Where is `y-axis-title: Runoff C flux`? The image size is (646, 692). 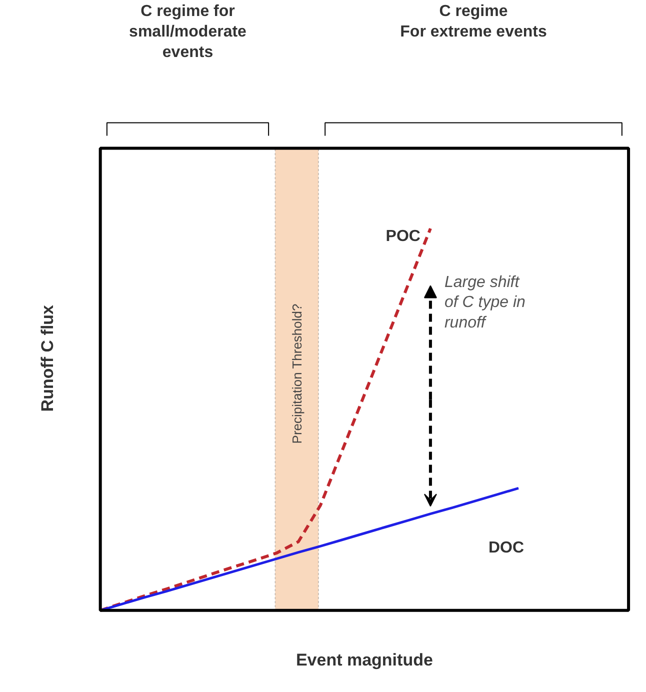
y-axis-title: Runoff C flux is located at coordinates (48, 358).